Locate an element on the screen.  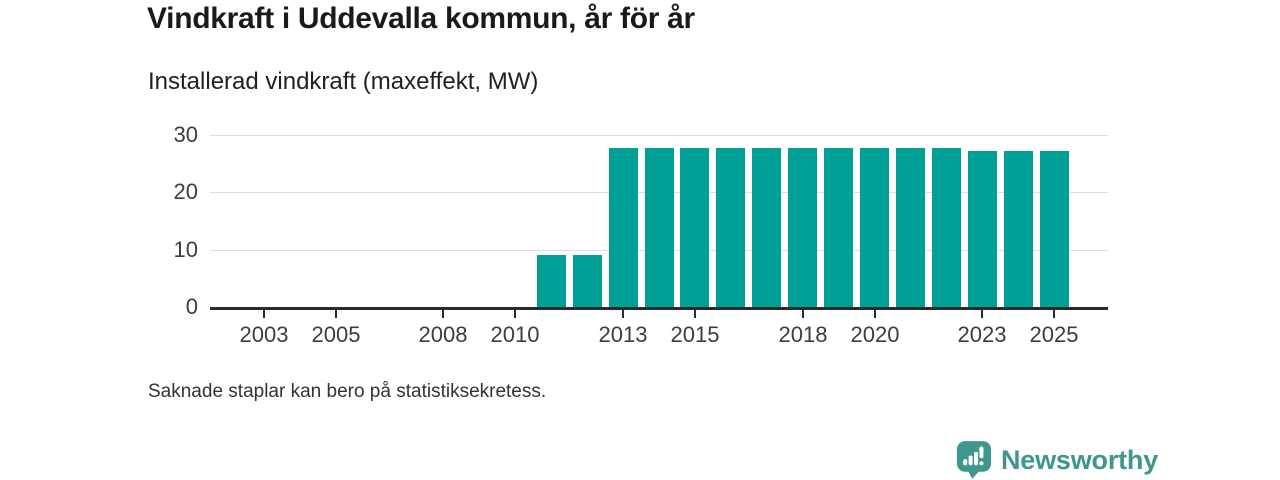
newsworthy-logo: Newsworthy is located at coordinates (1057, 460).